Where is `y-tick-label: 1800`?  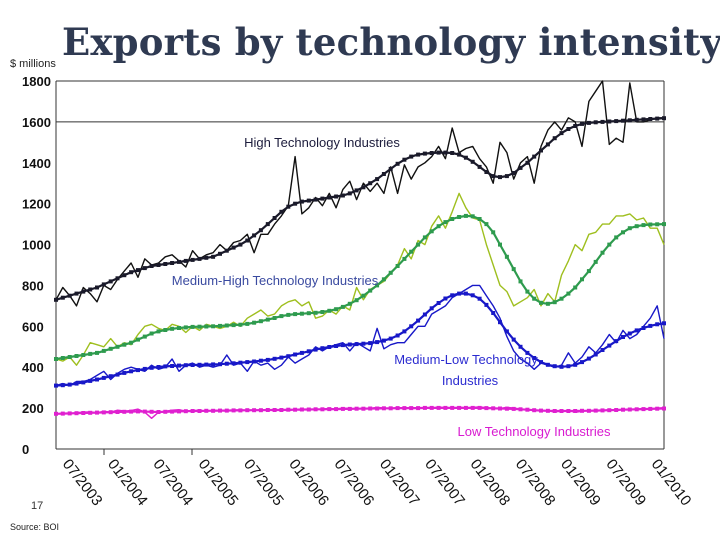
y-tick-label: 1800 is located at coordinates (36, 81).